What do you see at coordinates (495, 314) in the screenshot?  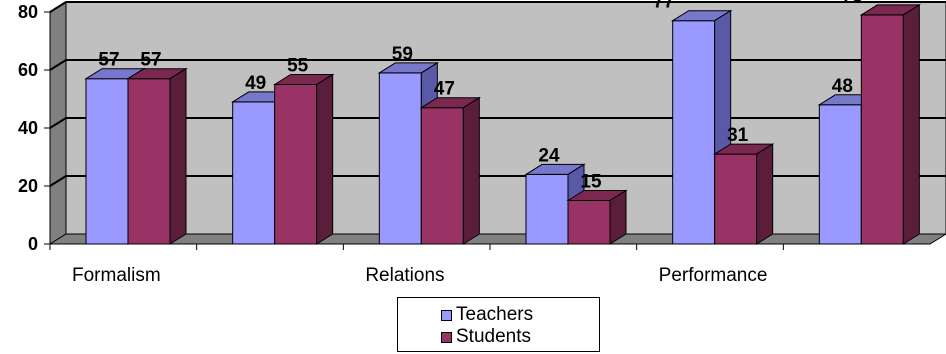 I see `legend-label-teachers: Teachers` at bounding box center [495, 314].